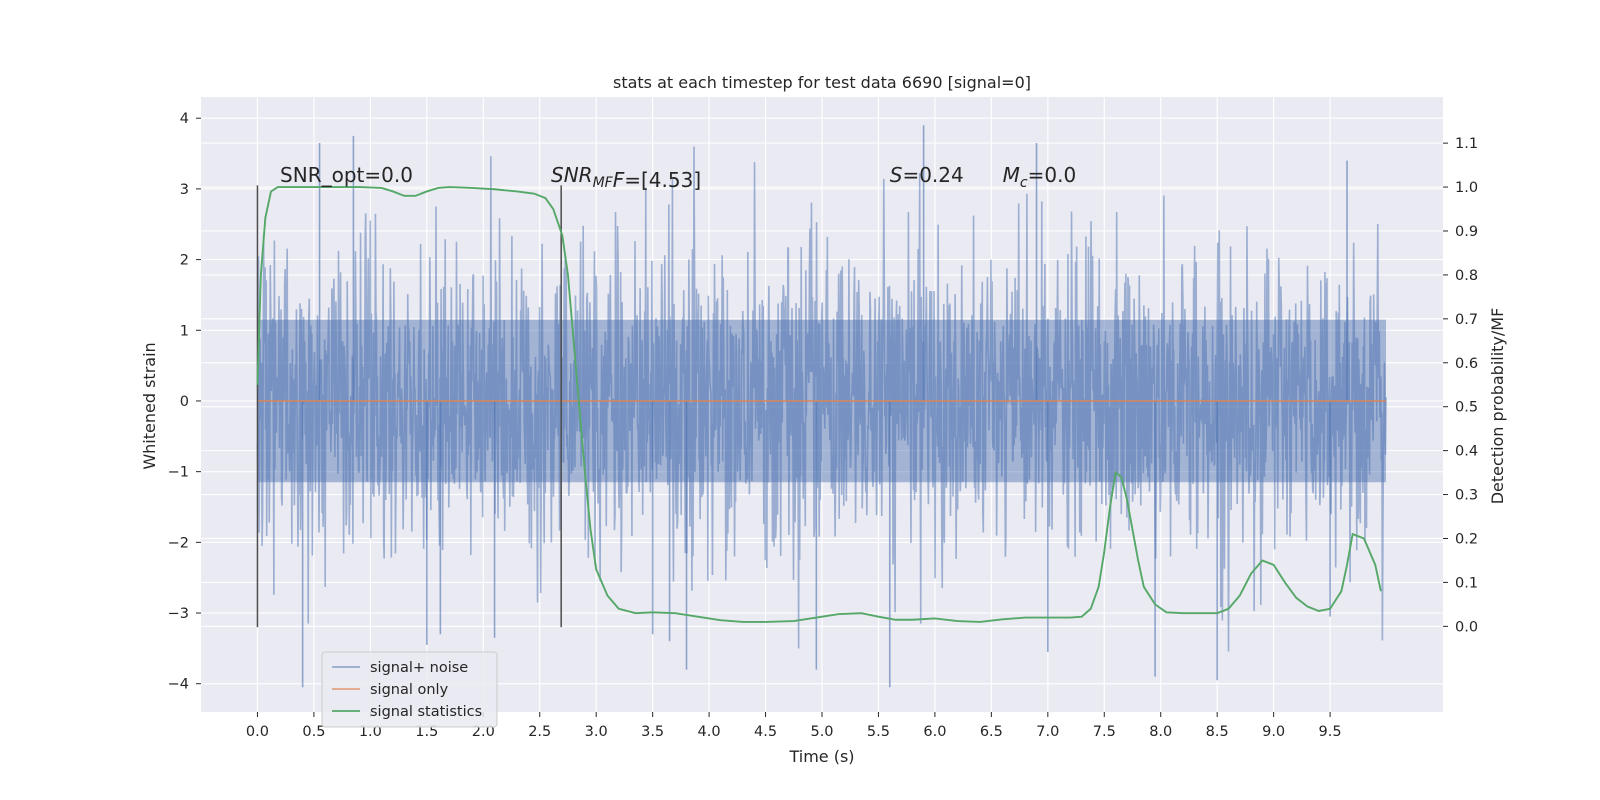 The height and width of the screenshot is (800, 1600). I want to click on legend-box, so click(409, 689).